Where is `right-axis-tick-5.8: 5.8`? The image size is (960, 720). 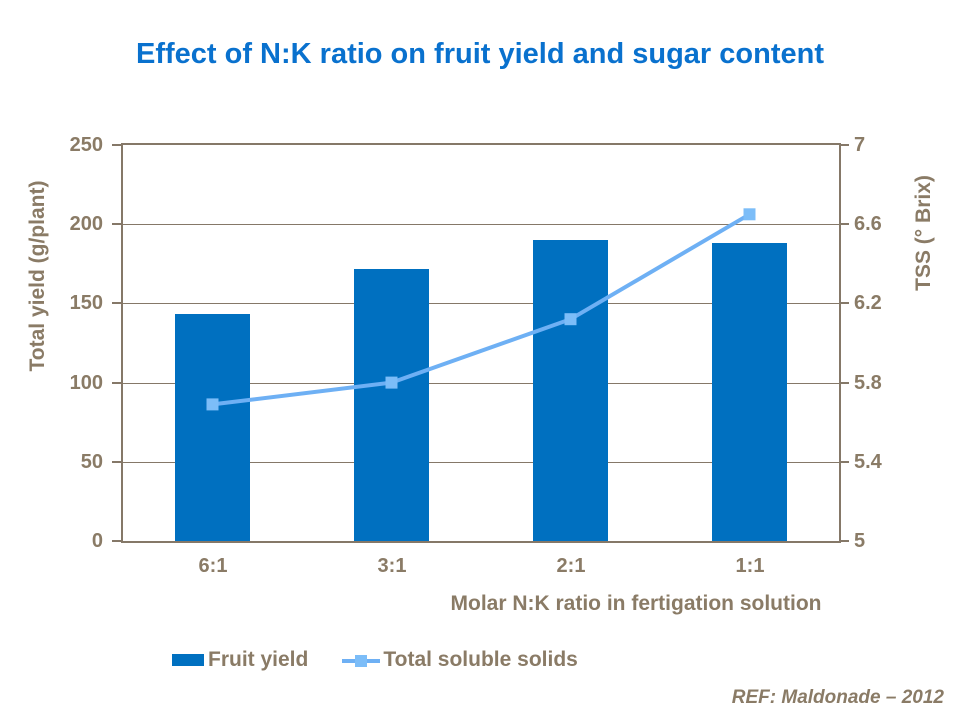 right-axis-tick-5.8: 5.8 is located at coordinates (868, 383).